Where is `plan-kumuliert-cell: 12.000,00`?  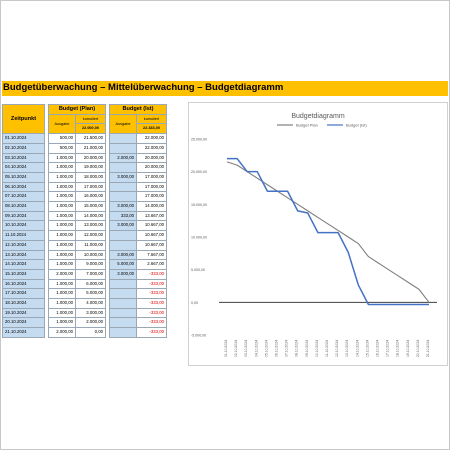 plan-kumuliert-cell: 12.000,00 is located at coordinates (90, 235).